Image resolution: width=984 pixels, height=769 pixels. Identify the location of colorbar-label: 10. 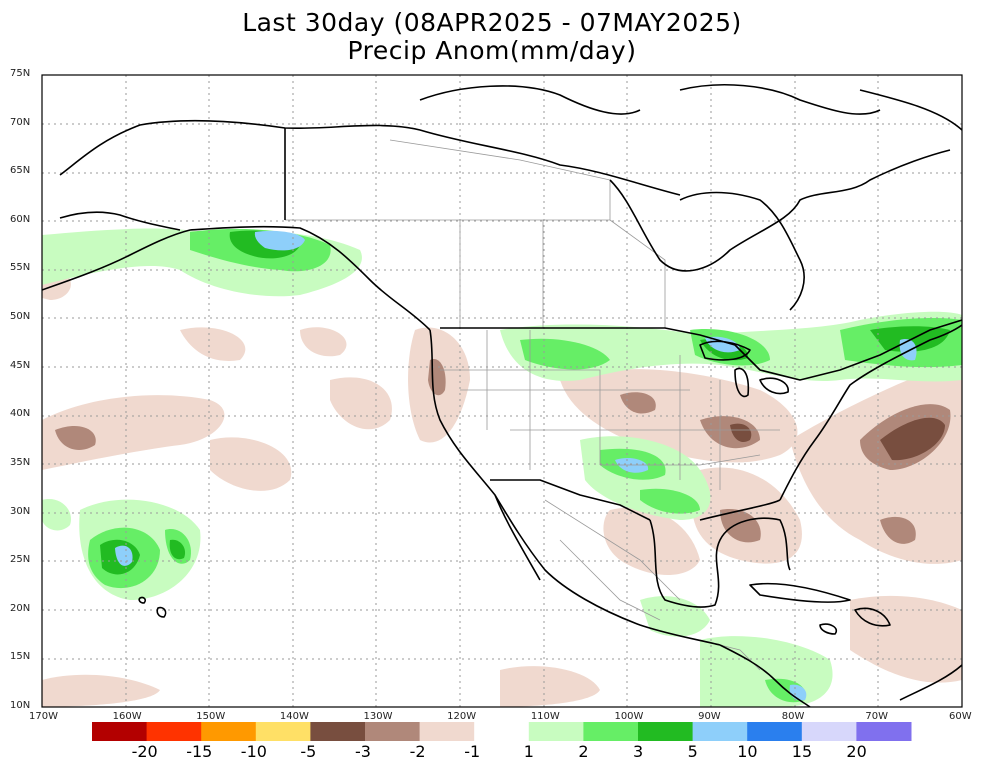
(747, 751).